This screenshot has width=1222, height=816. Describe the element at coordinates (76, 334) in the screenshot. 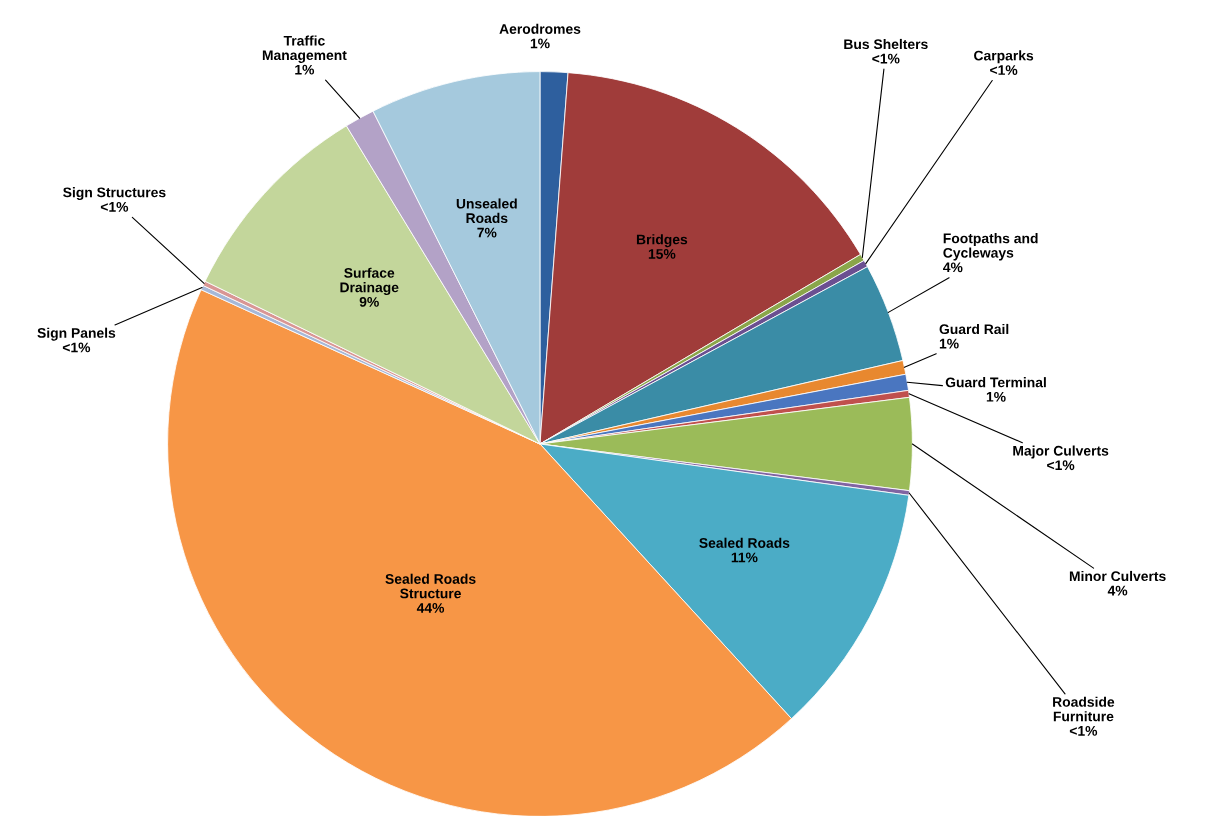

I see `slice-label: Sign Panels` at that location.